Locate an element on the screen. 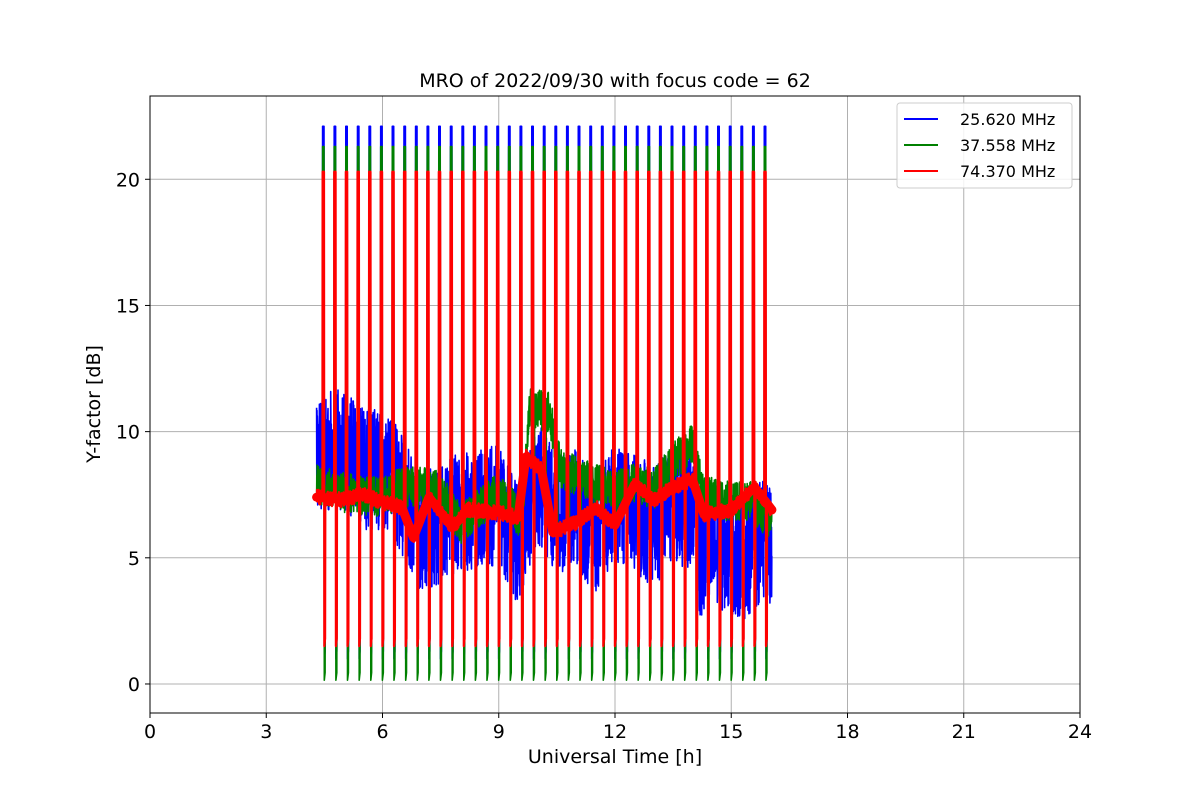 The height and width of the screenshot is (800, 1200). legend: 25.620 MHz 37.558 MHz 74.370 MHz is located at coordinates (984, 145).